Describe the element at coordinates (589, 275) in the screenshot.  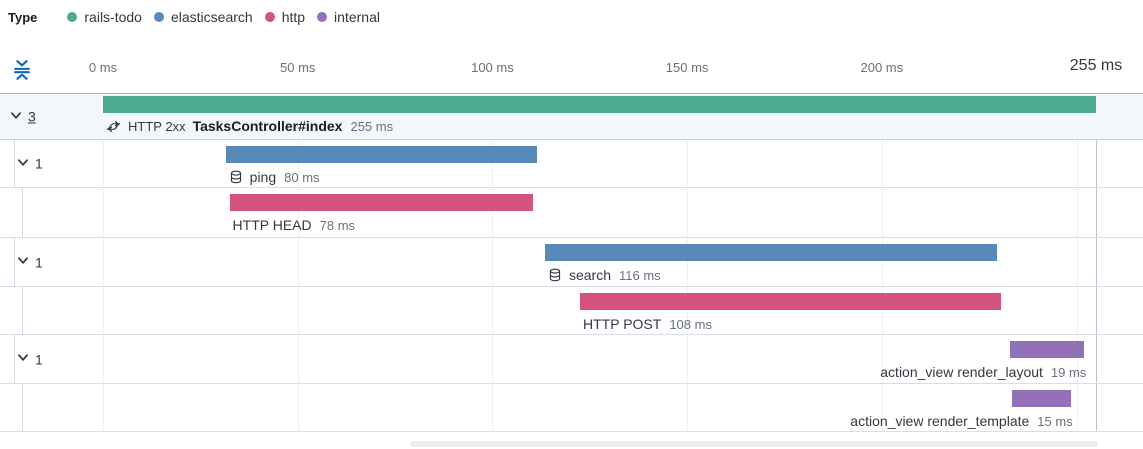
I see `span-name: search` at that location.